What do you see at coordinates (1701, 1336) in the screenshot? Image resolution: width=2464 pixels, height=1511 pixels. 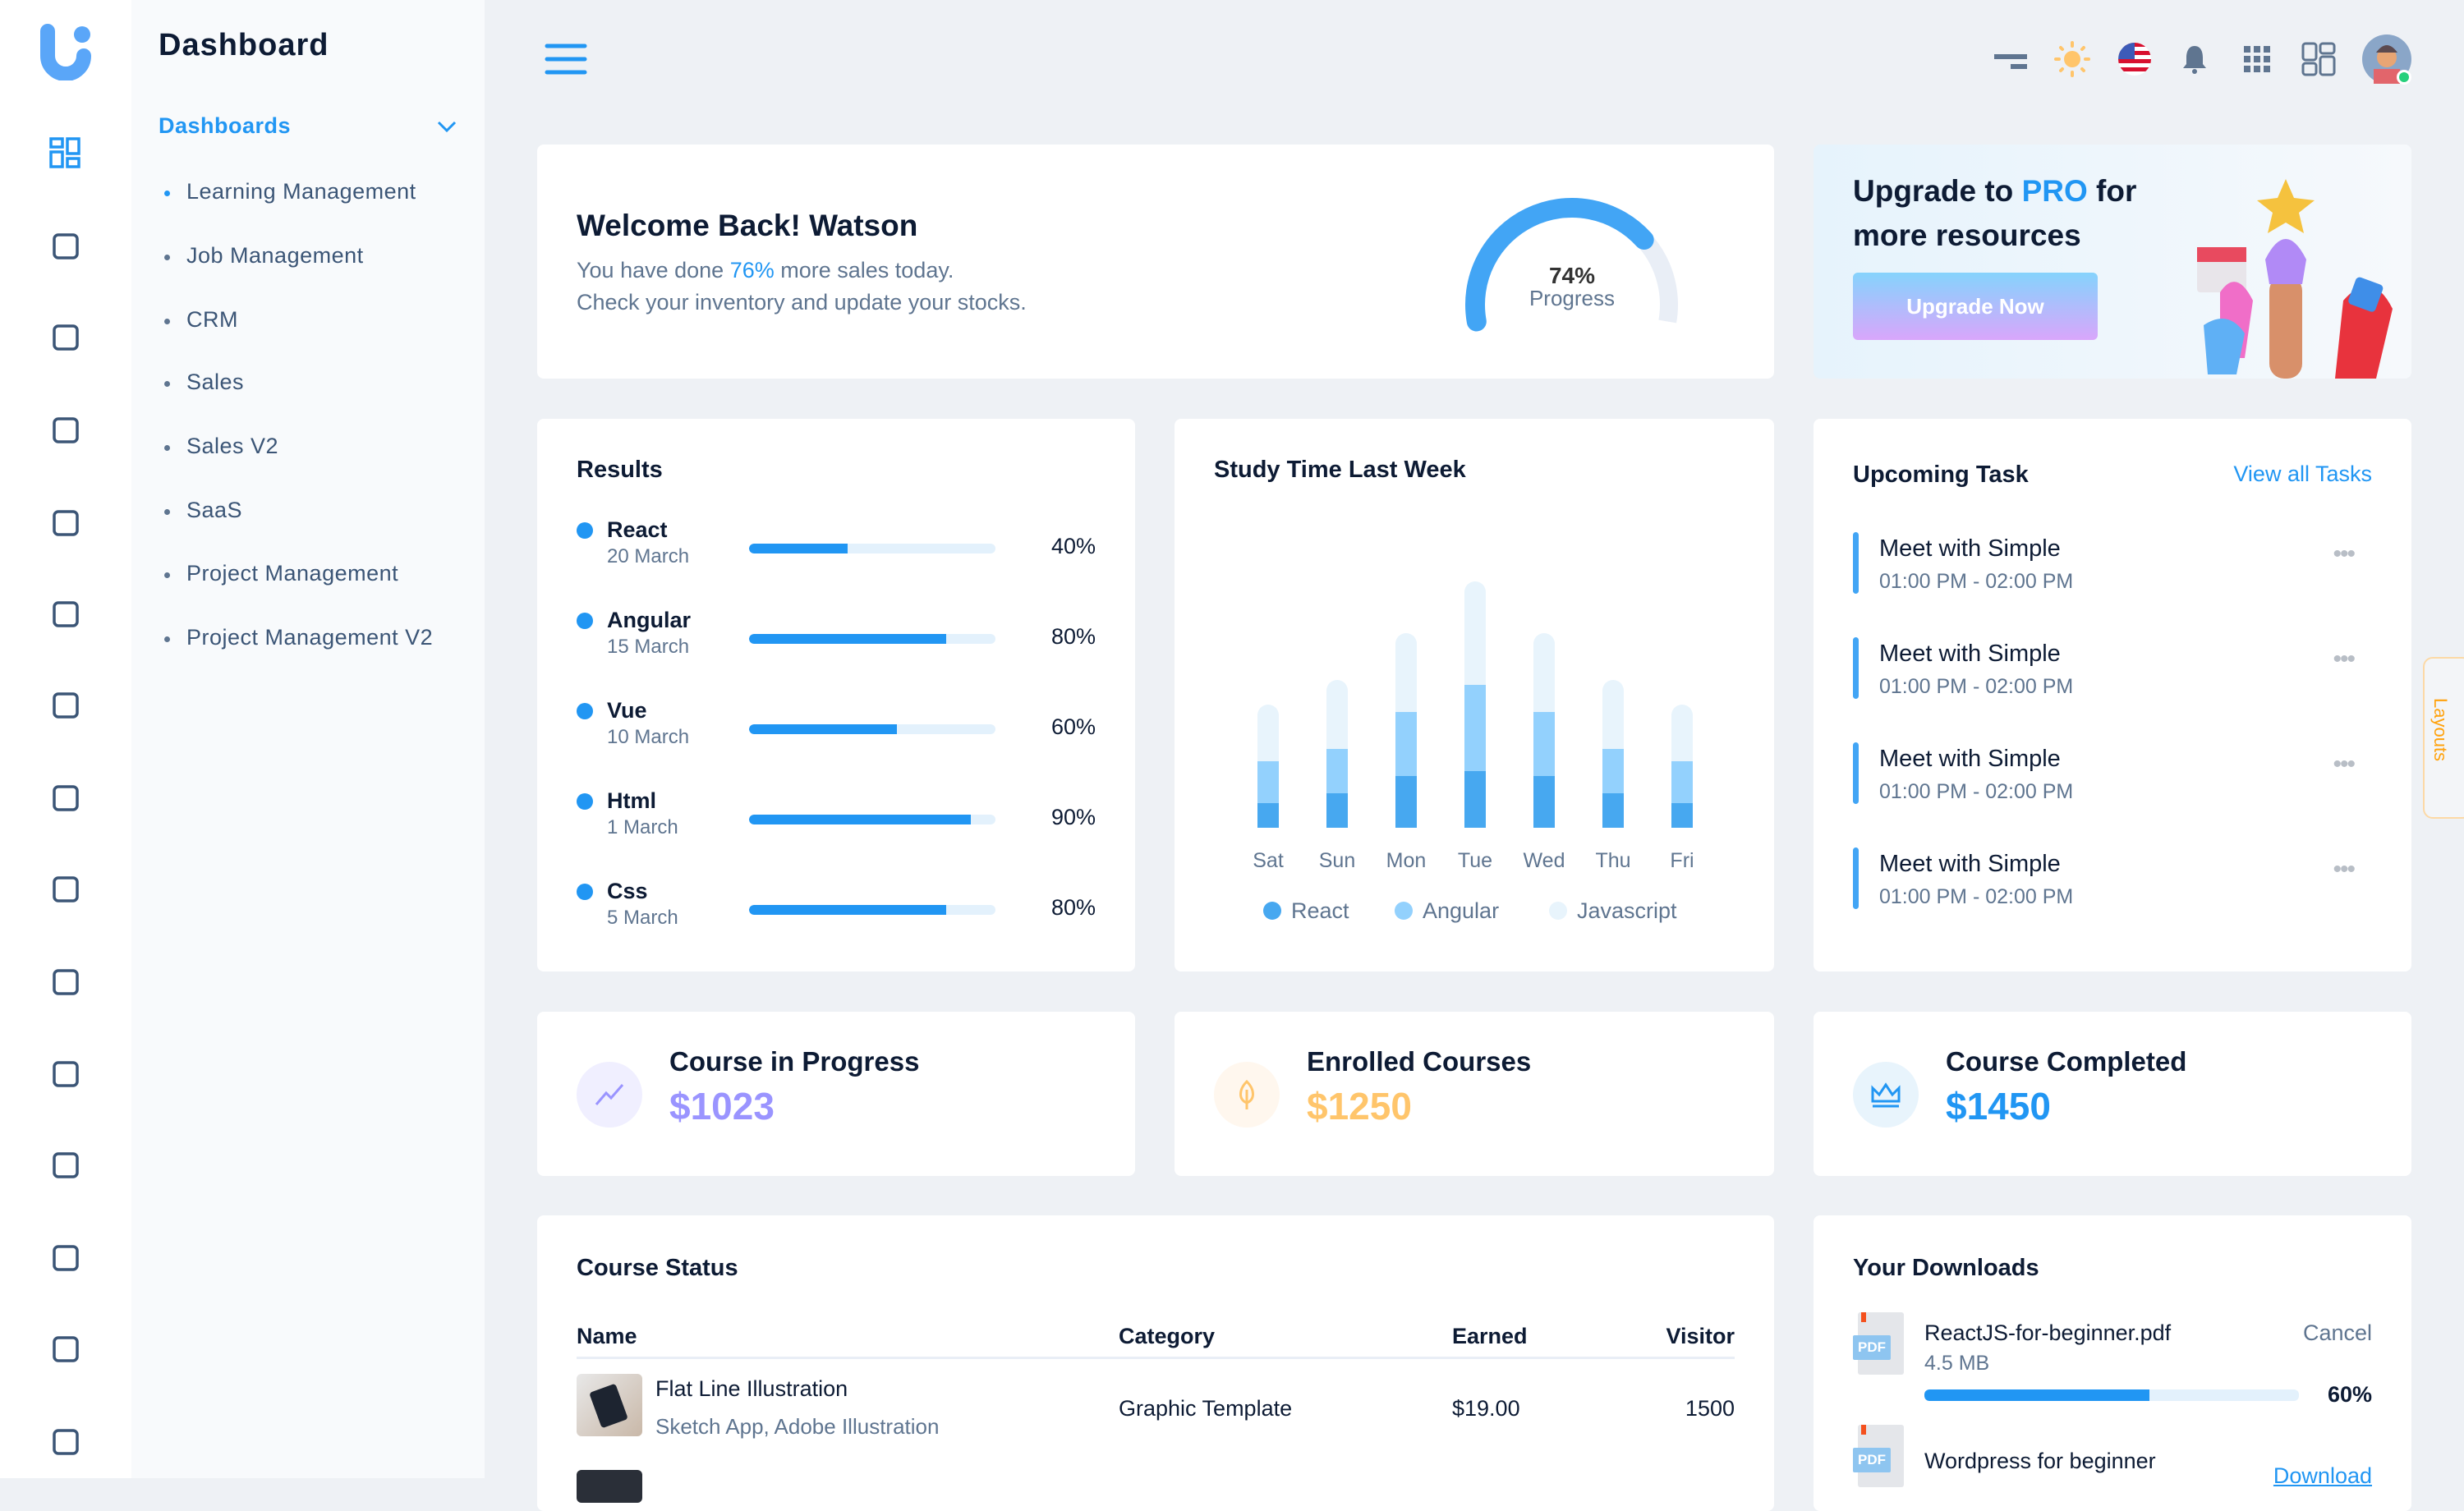 I see `col-visitor: Visitor` at bounding box center [1701, 1336].